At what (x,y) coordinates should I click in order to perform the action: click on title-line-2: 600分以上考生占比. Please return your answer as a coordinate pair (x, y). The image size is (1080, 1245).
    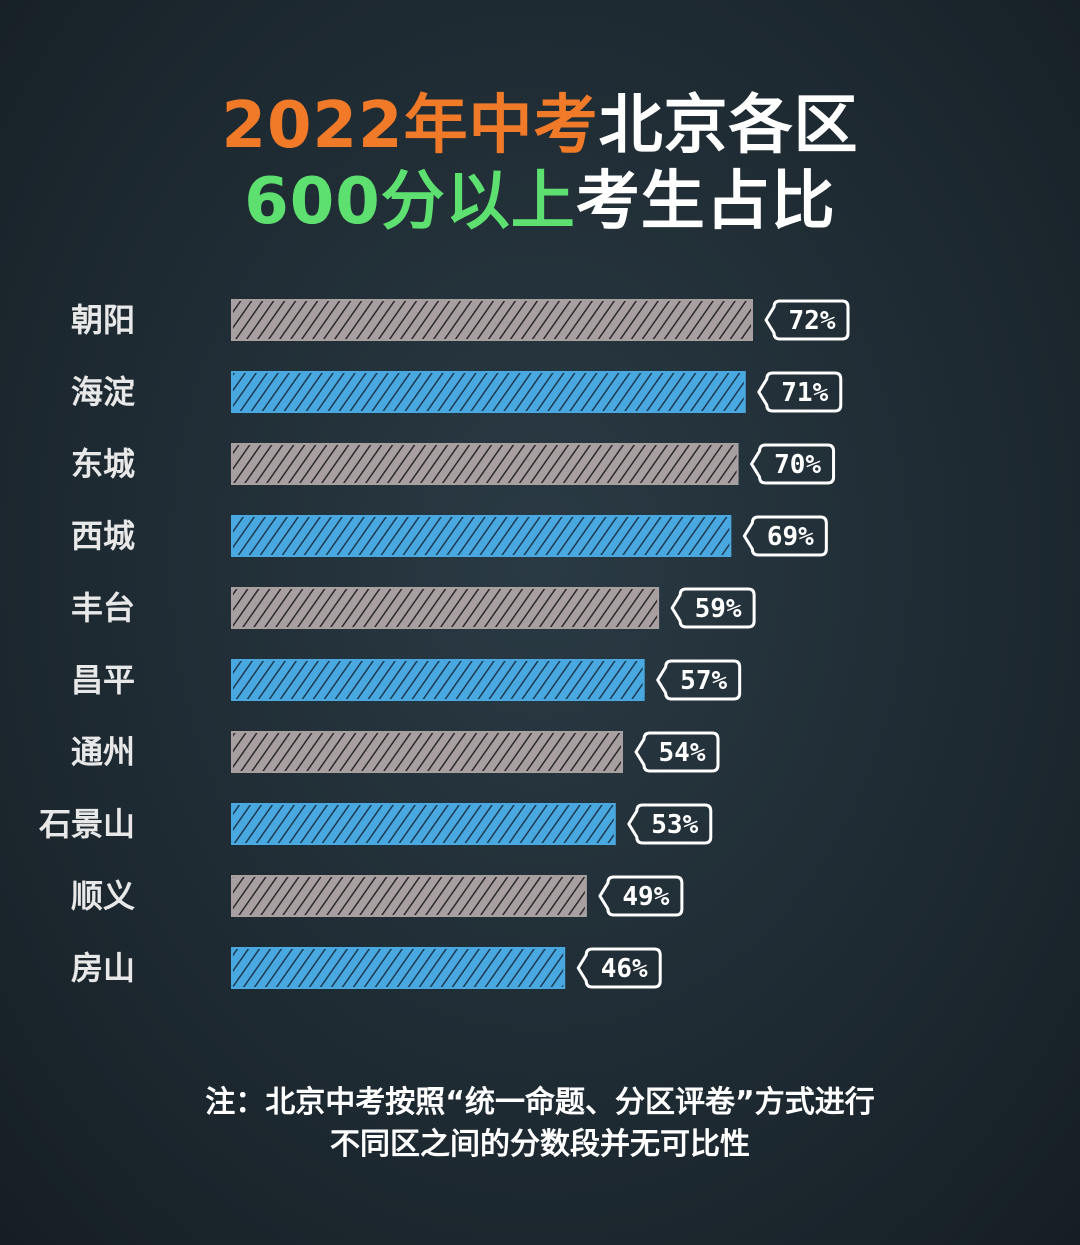
    Looking at the image, I should click on (540, 202).